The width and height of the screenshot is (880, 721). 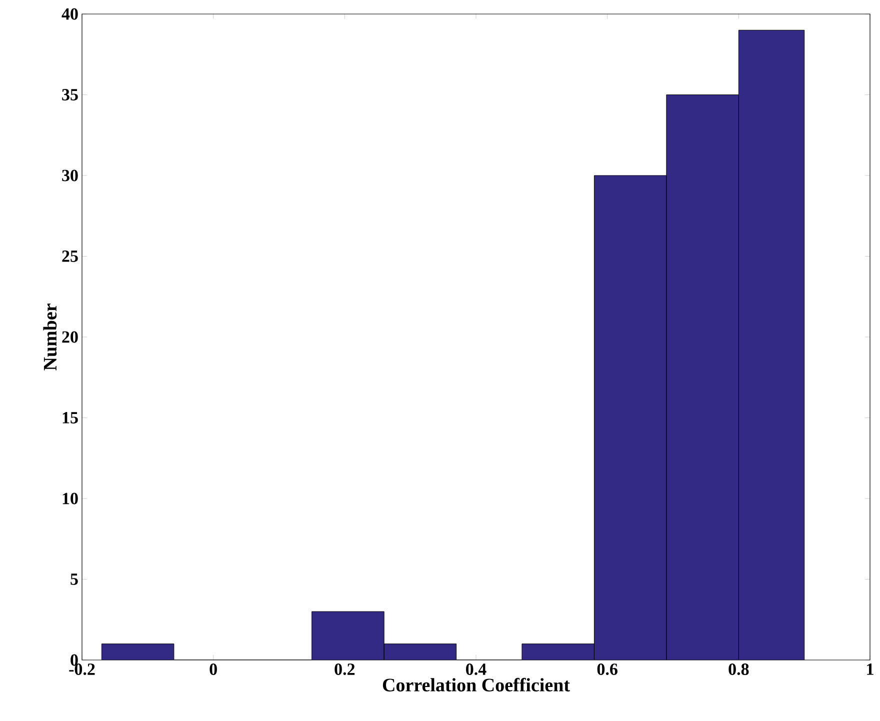 I want to click on y-tick-label: 5, so click(x=74, y=579).